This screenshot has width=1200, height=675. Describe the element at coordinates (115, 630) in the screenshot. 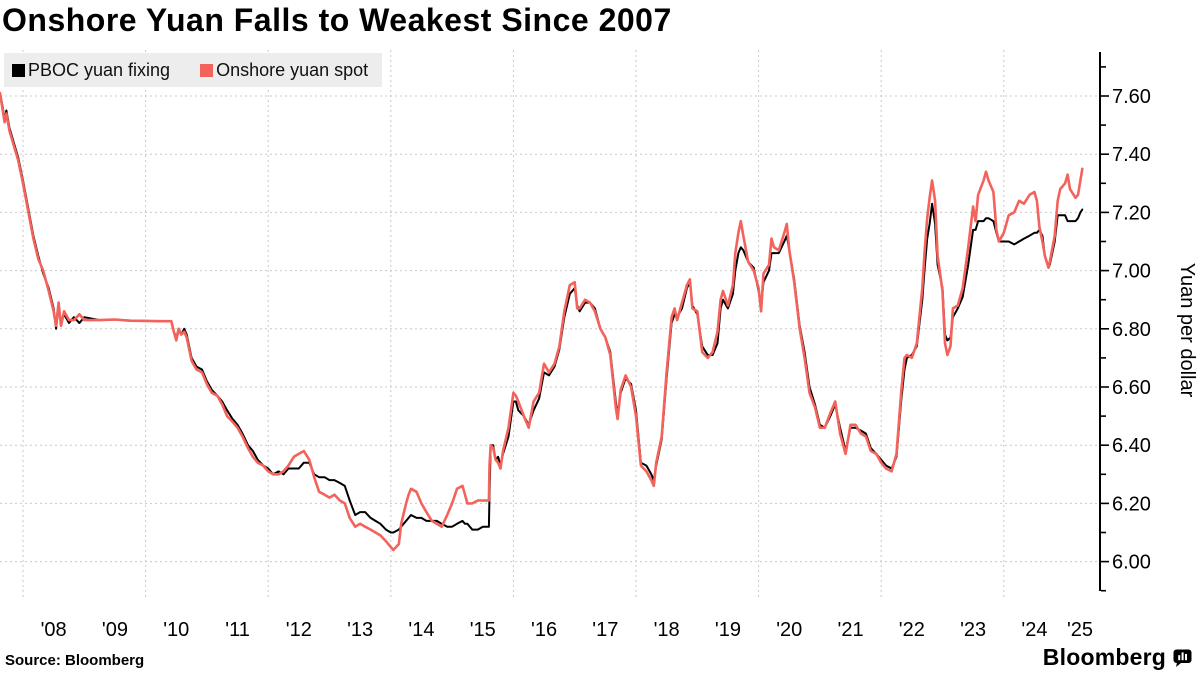

I see `svg-text: '09` at that location.